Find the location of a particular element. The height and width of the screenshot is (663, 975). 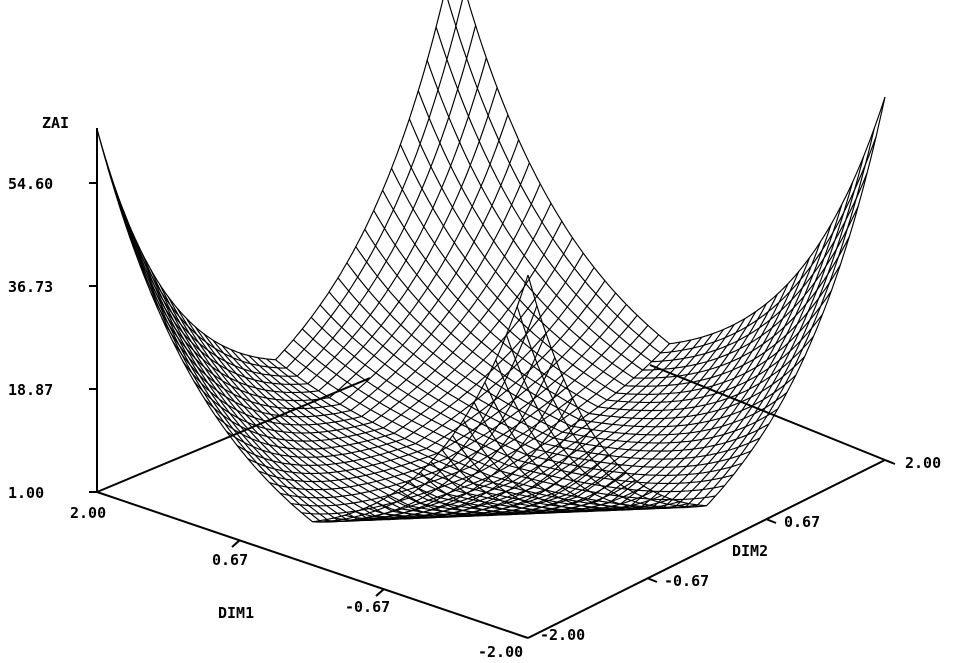

dim2-axis-label: DIM2 is located at coordinates (750, 551).